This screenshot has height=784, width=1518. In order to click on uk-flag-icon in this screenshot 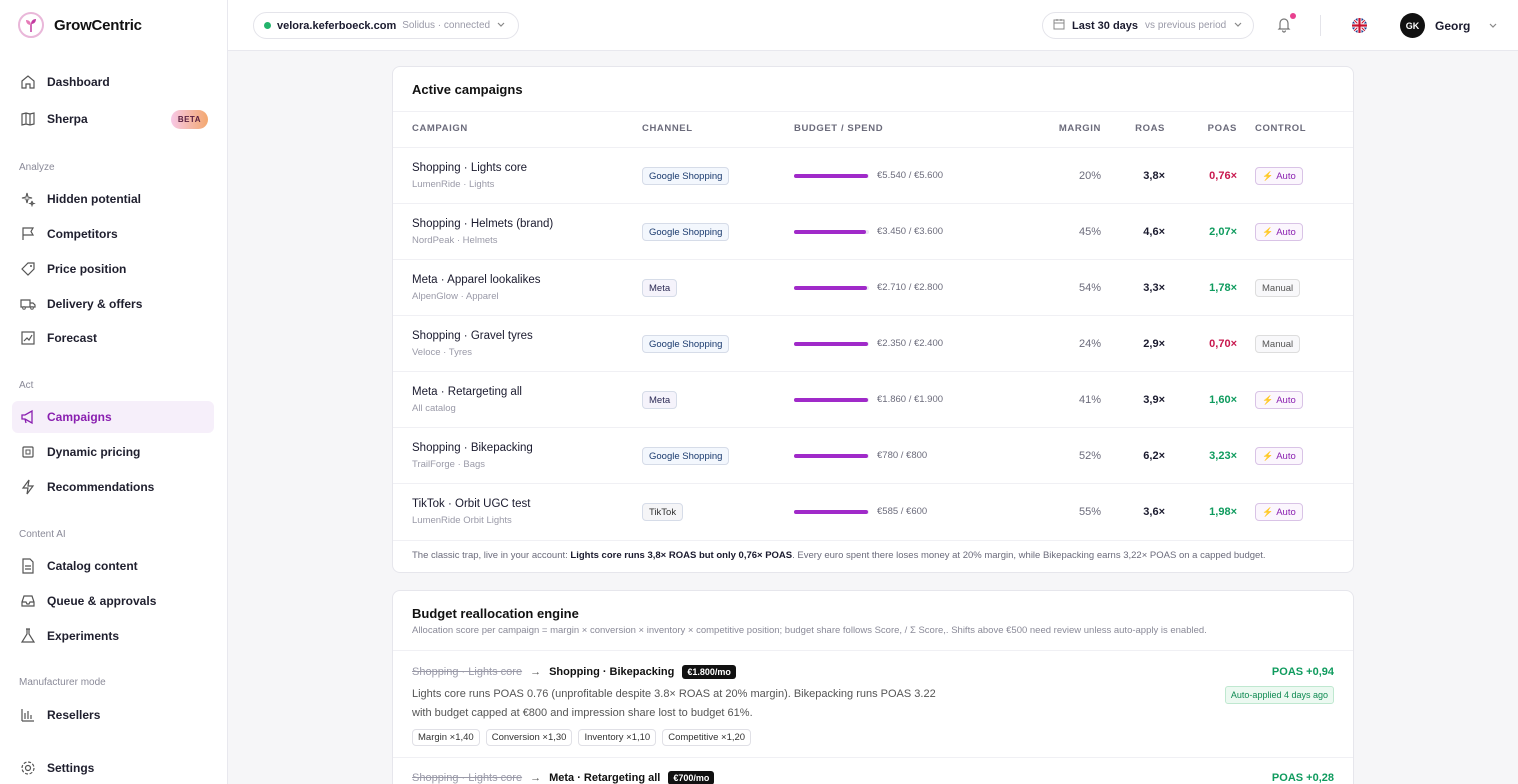, I will do `click(1359, 25)`.